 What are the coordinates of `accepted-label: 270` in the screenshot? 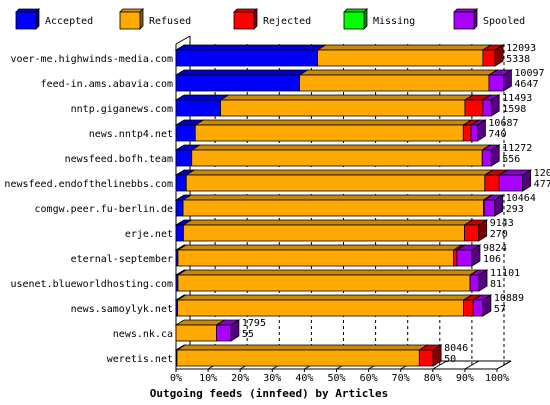 It's located at (499, 234).